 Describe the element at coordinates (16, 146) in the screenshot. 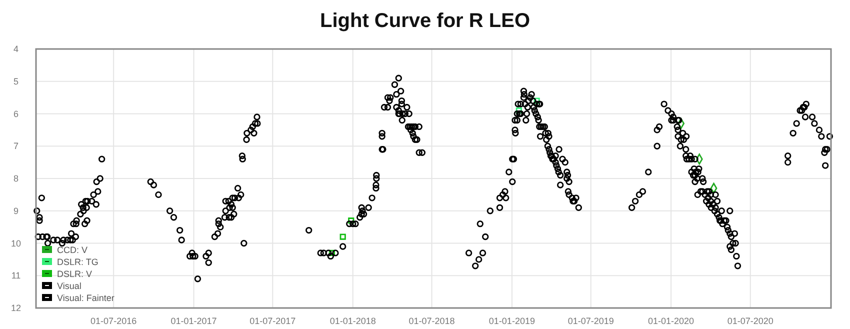

I see `y-tick-label: 7` at that location.